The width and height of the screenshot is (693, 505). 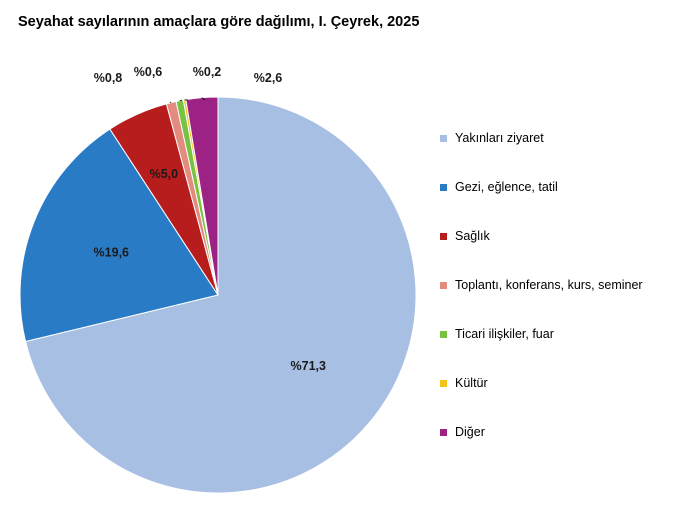 What do you see at coordinates (470, 432) in the screenshot?
I see `legend-label: Diğer` at bounding box center [470, 432].